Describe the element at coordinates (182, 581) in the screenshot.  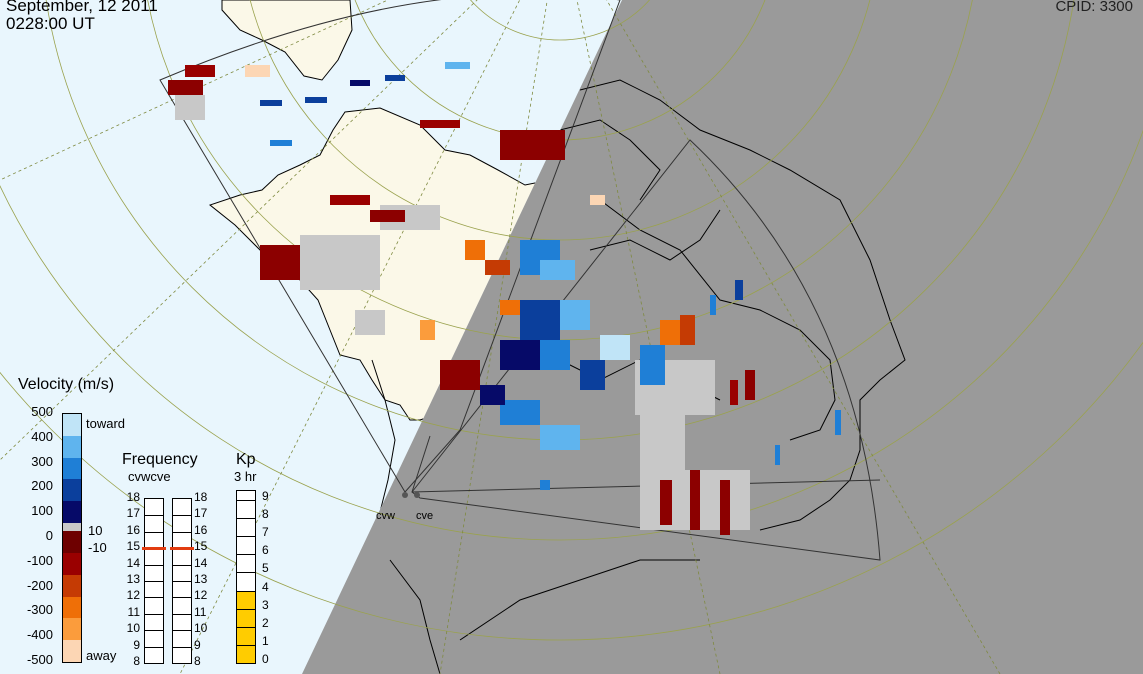
I see `frequency-meter-cve` at that location.